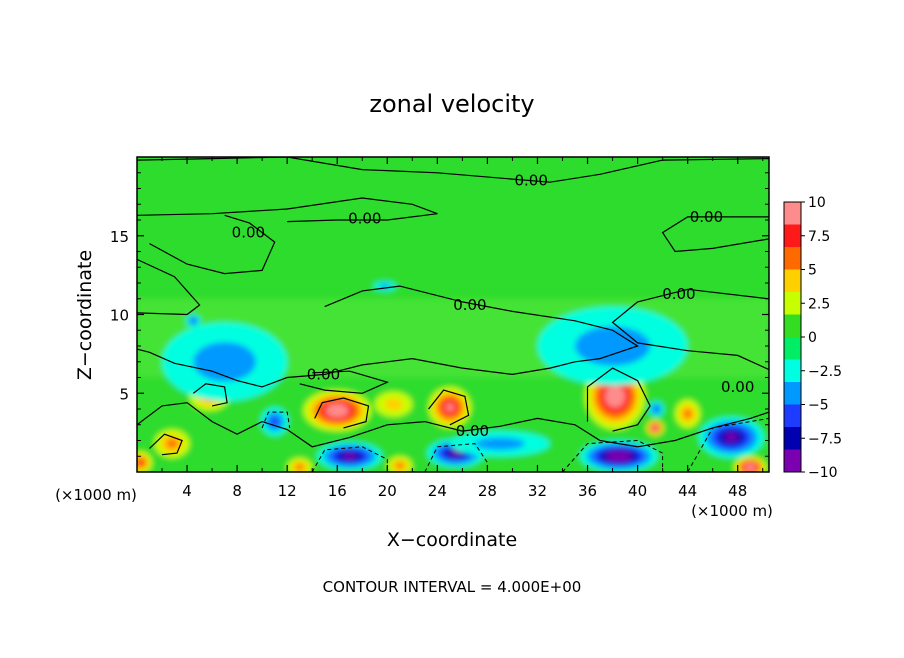 This screenshot has width=904, height=658. What do you see at coordinates (337, 491) in the screenshot?
I see `x-tick-label-16: 16` at bounding box center [337, 491].